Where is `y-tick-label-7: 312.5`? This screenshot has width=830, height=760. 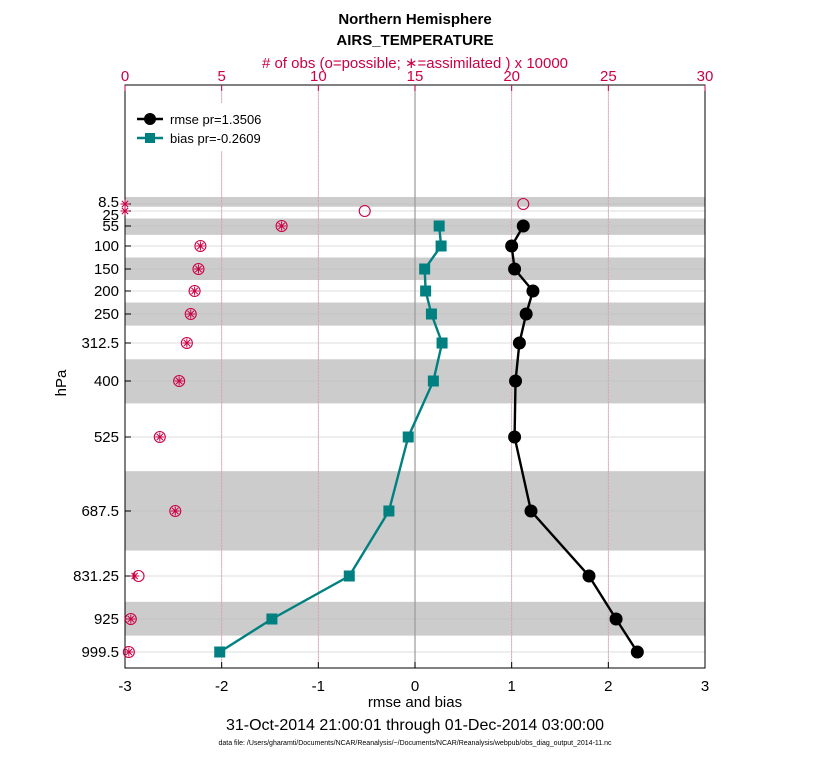 y-tick-label-7: 312.5 is located at coordinates (100, 343).